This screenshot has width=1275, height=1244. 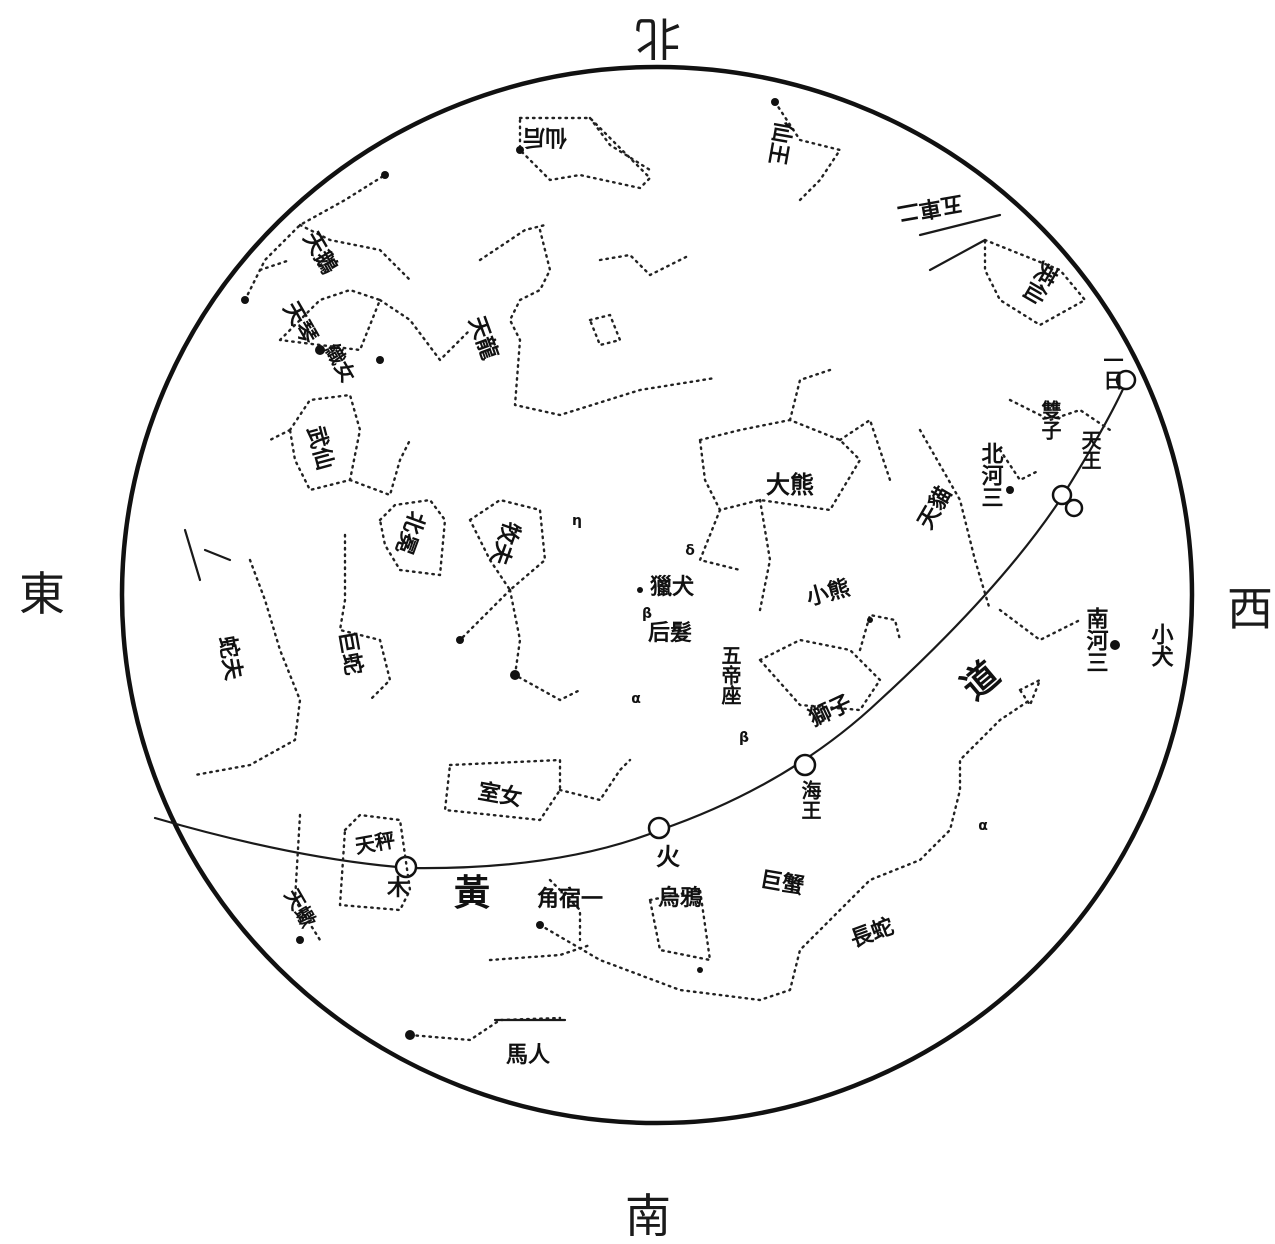 What do you see at coordinates (647, 614) in the screenshot?
I see `greek-beta-coma: β` at bounding box center [647, 614].